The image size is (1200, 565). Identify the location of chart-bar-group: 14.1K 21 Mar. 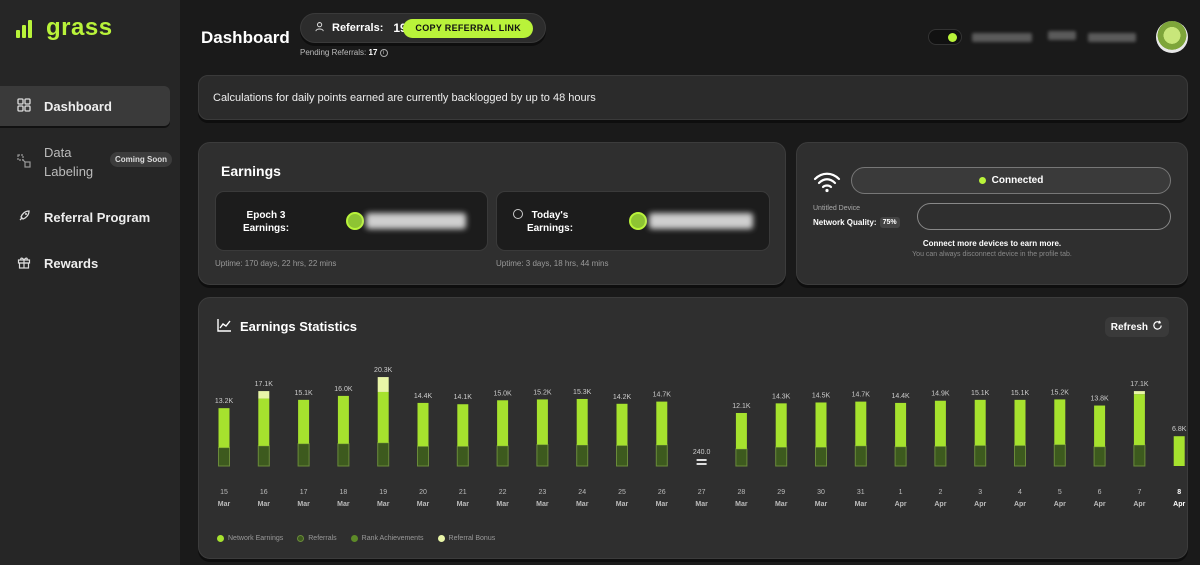
(463, 451).